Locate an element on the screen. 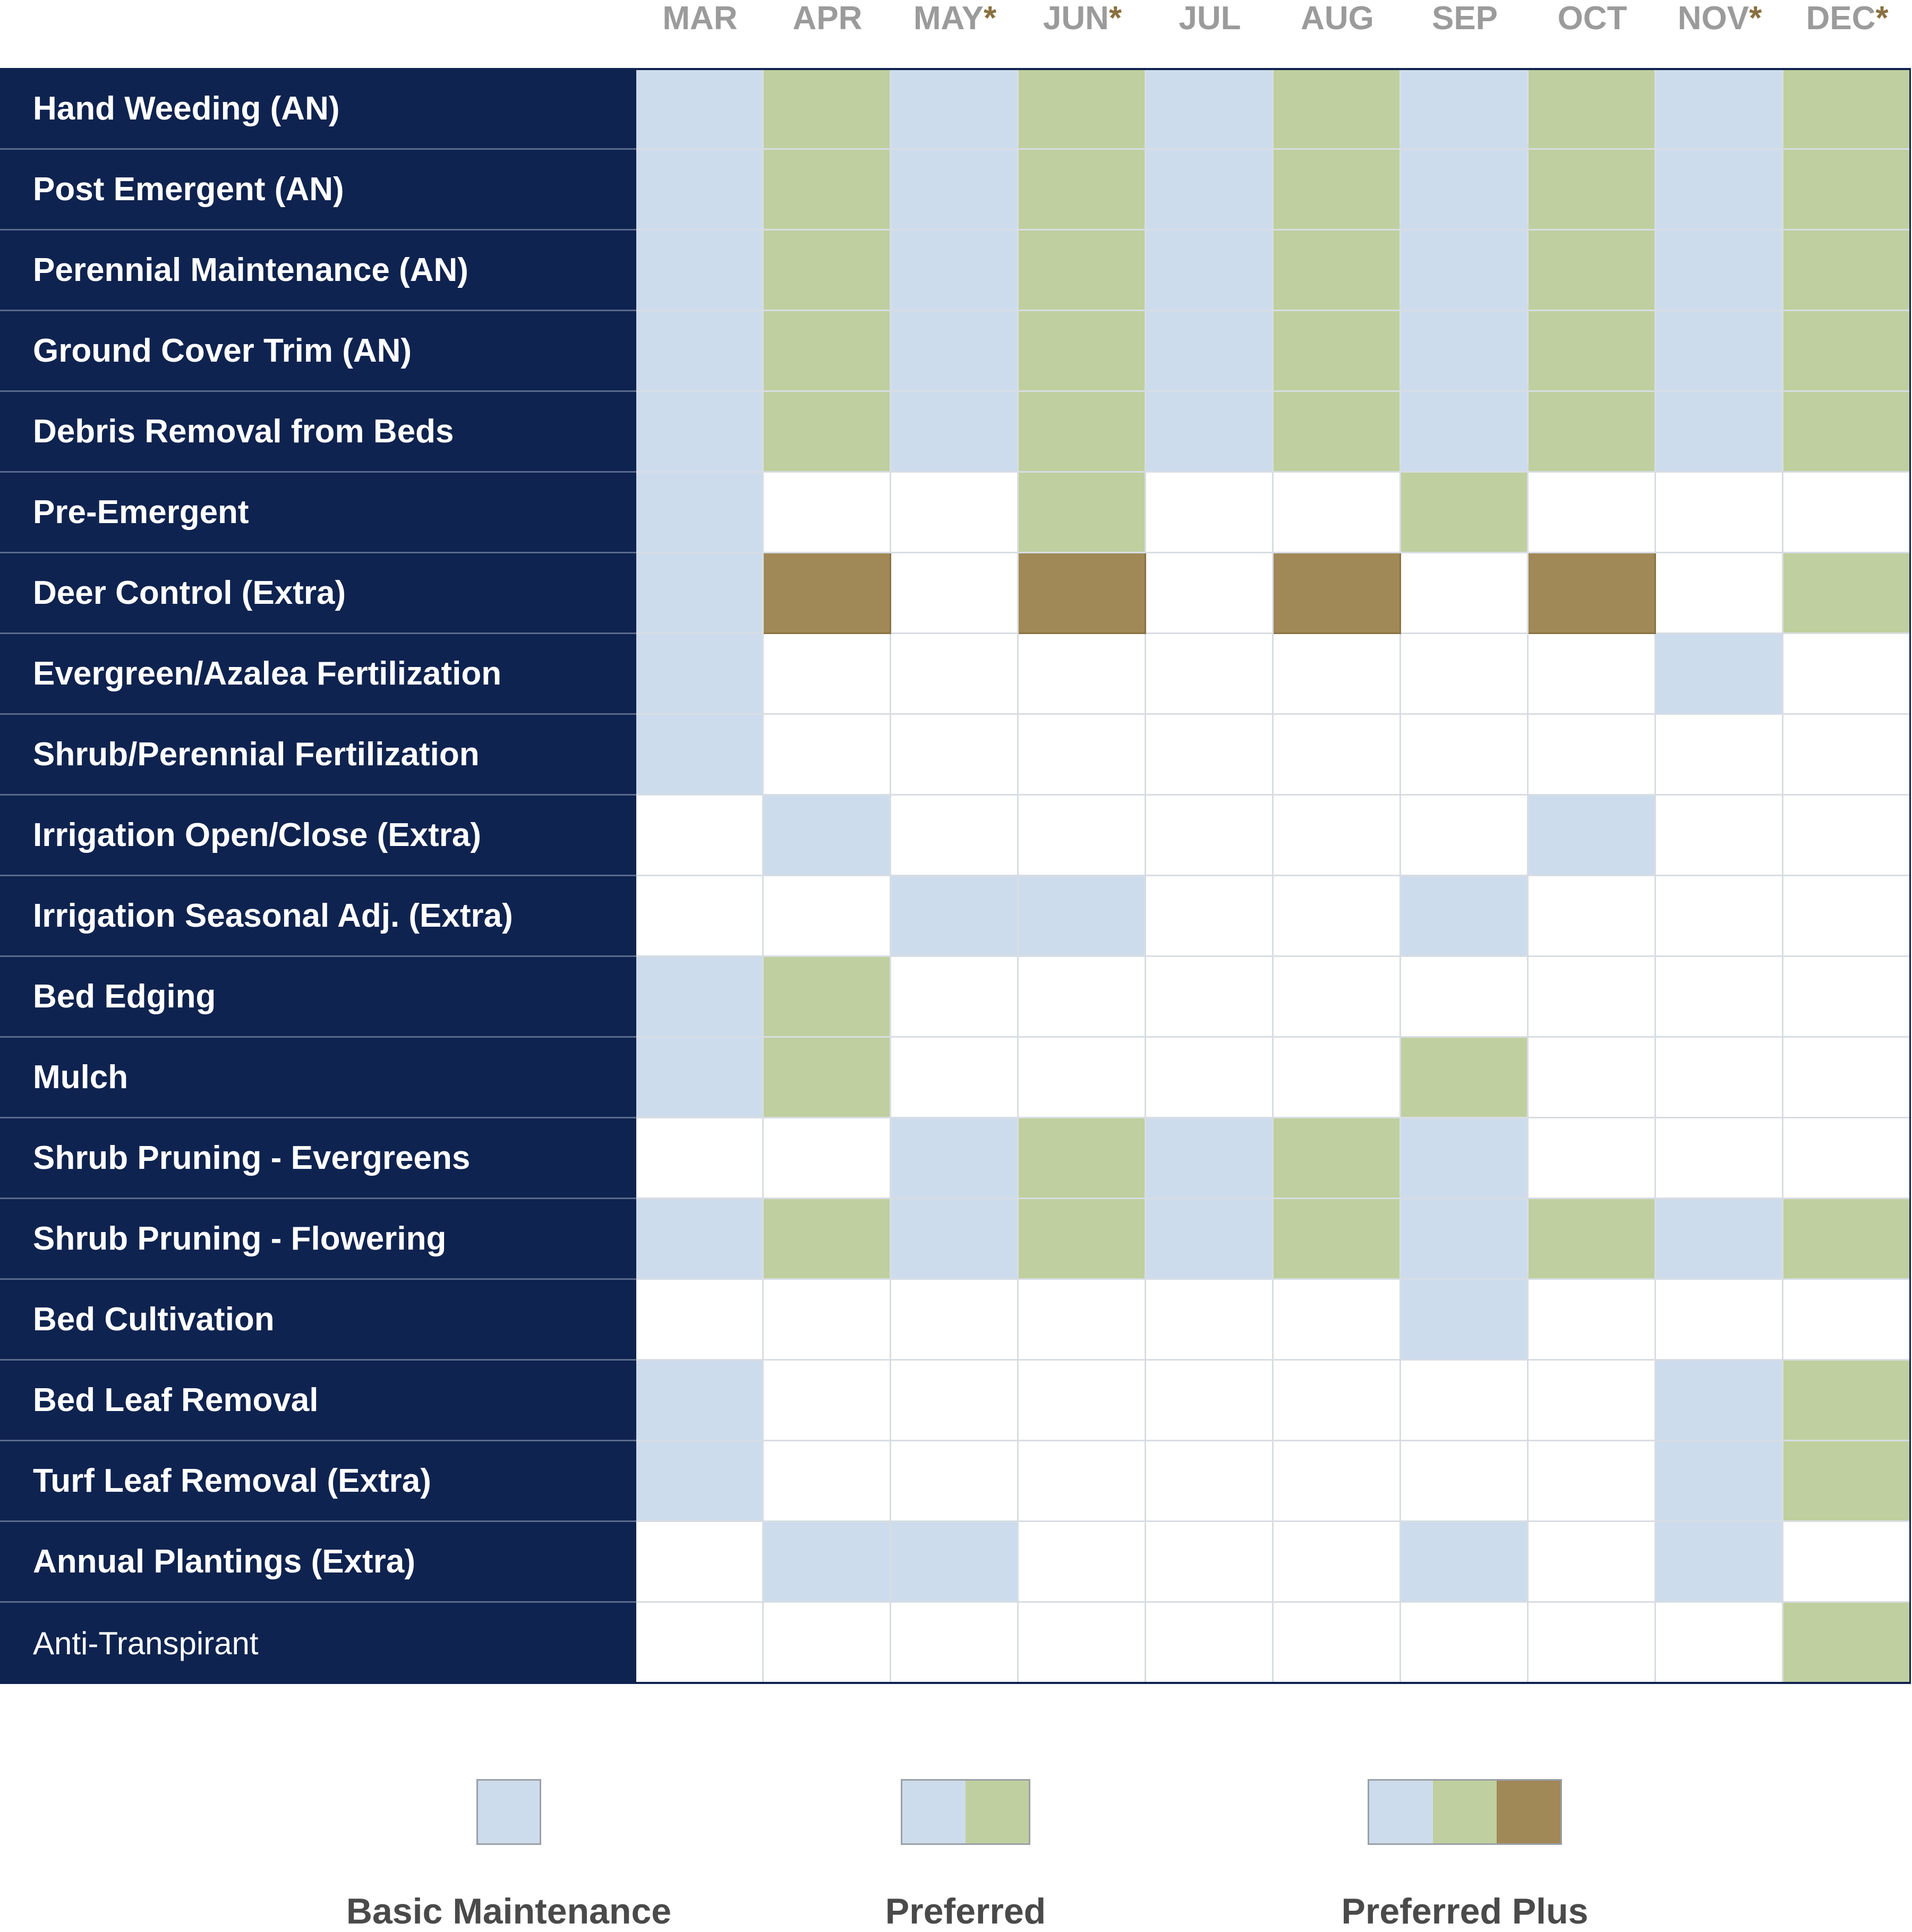 Image resolution: width=1912 pixels, height=1932 pixels. task-label: Anti-Transpirant is located at coordinates (146, 1643).